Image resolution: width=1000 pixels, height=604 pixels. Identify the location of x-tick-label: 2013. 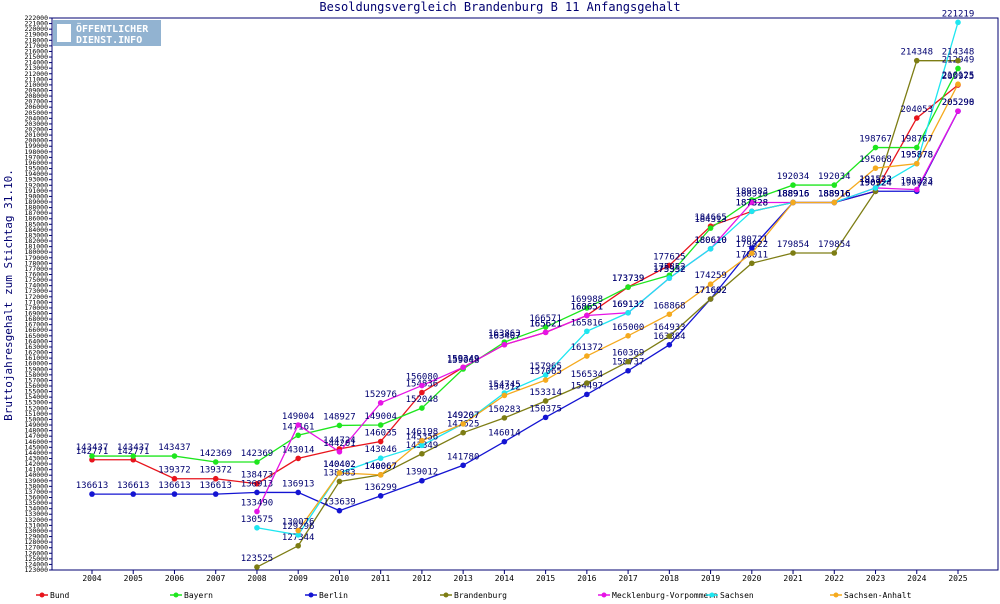
(463, 578).